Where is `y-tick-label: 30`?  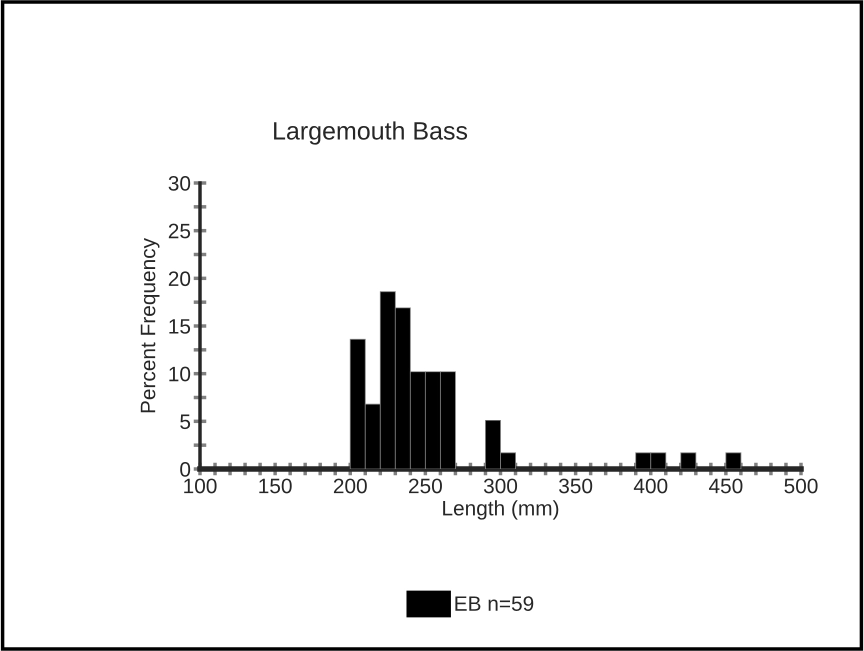 y-tick-label: 30 is located at coordinates (179, 183).